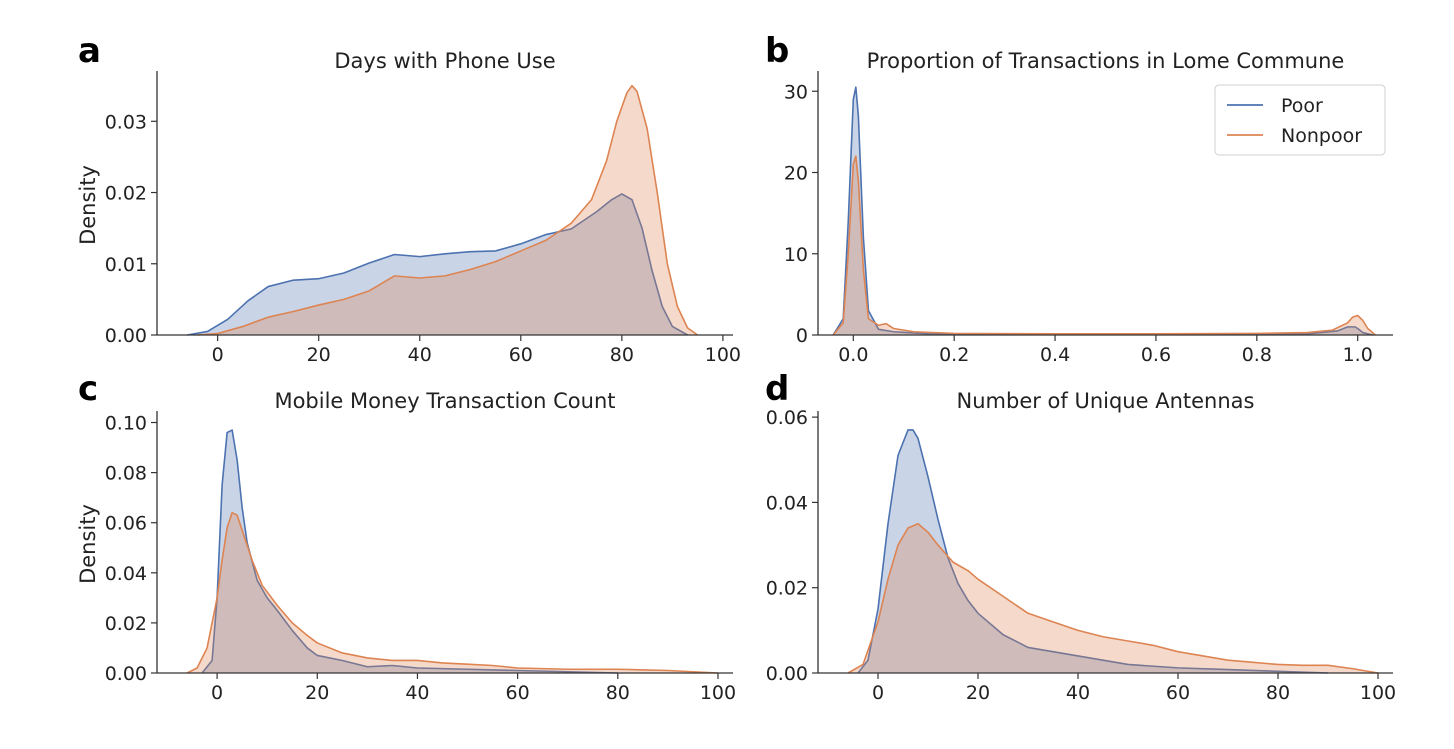 Image resolution: width=1454 pixels, height=749 pixels. I want to click on series-line-poor-b, so click(1103, 211).